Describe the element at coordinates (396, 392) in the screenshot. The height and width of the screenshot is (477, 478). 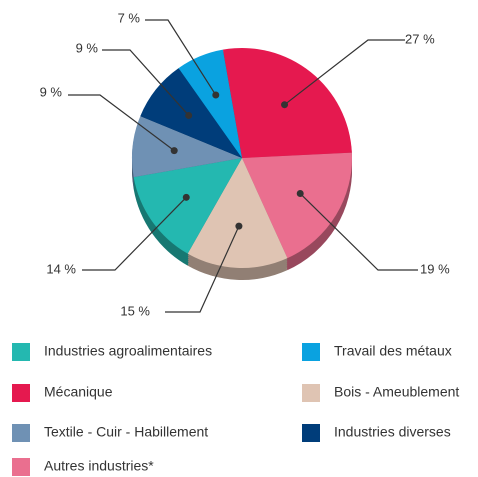
I see `legend-label: Bois - Ameublement` at that location.